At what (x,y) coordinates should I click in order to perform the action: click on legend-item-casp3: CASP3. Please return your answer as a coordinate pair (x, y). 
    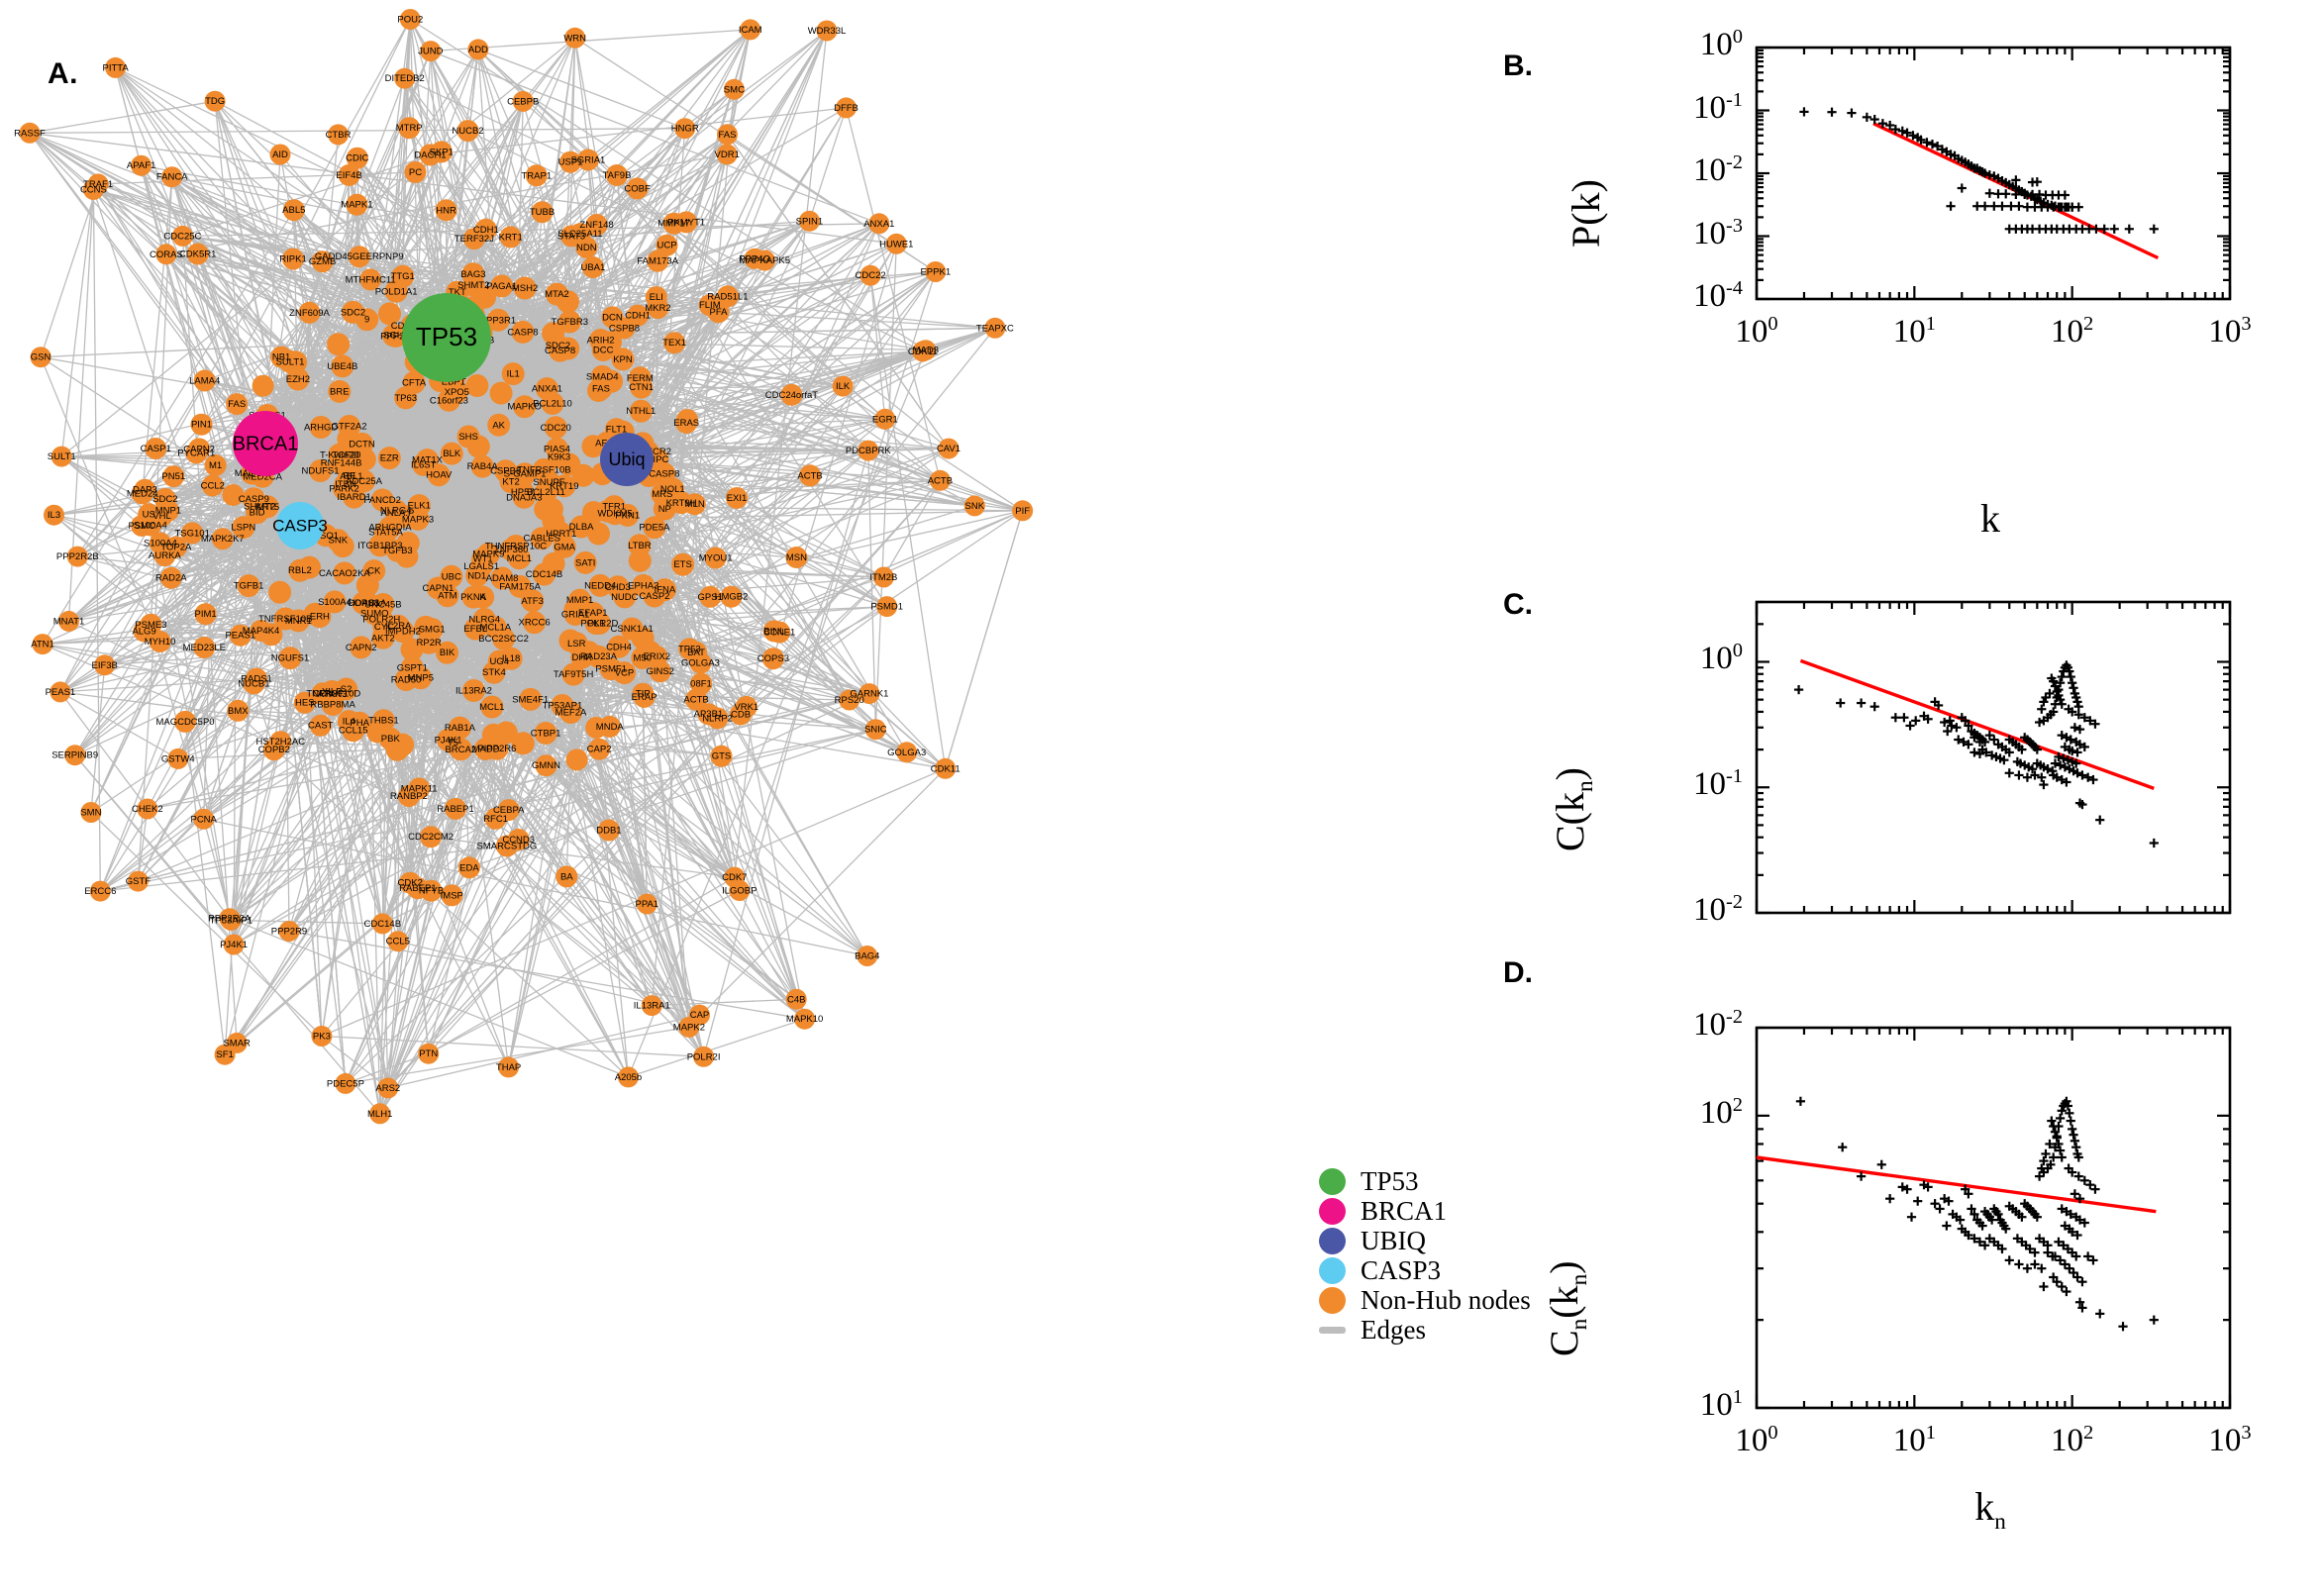
    Looking at the image, I should click on (1425, 1270).